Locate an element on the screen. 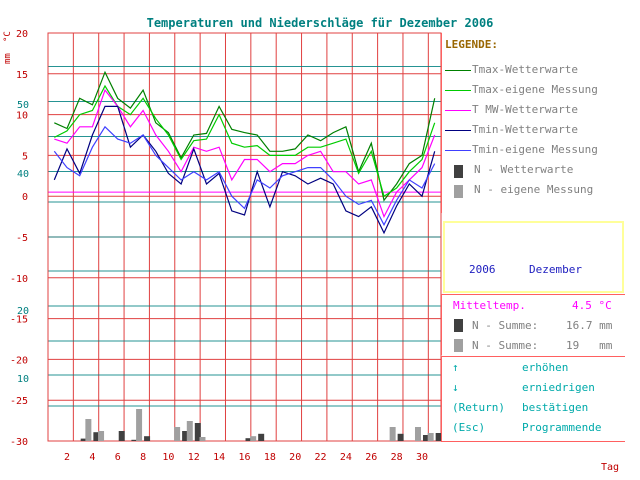 The image size is (640, 480). x-axis-label: Tag is located at coordinates (610, 467).